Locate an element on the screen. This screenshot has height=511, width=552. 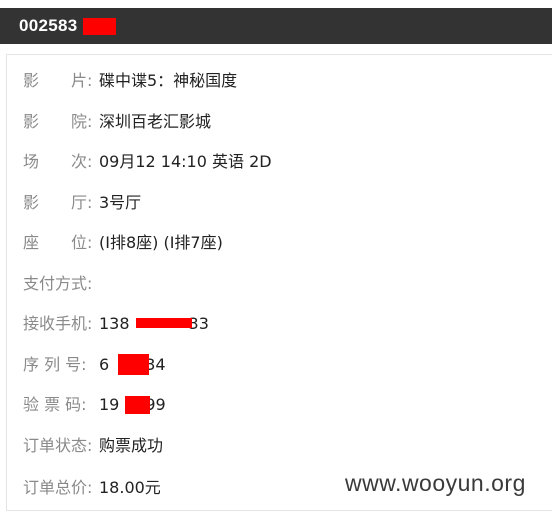
field-row-hall: 影 厅: 3号厅 is located at coordinates (82, 203).